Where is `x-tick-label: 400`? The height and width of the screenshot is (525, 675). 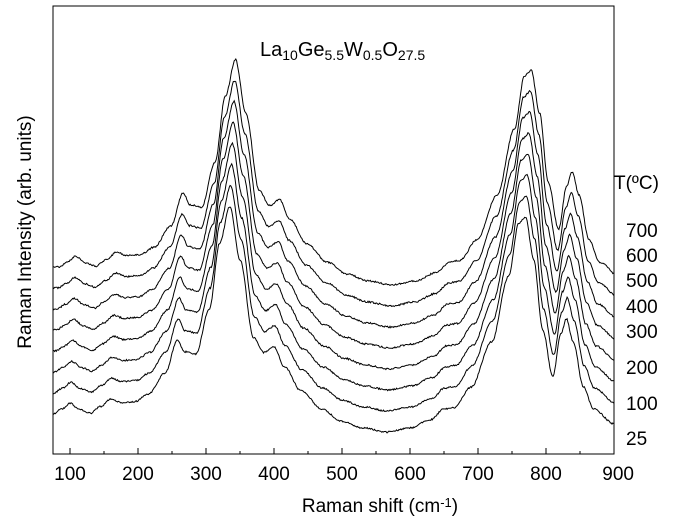
x-tick-label: 400 is located at coordinates (274, 474).